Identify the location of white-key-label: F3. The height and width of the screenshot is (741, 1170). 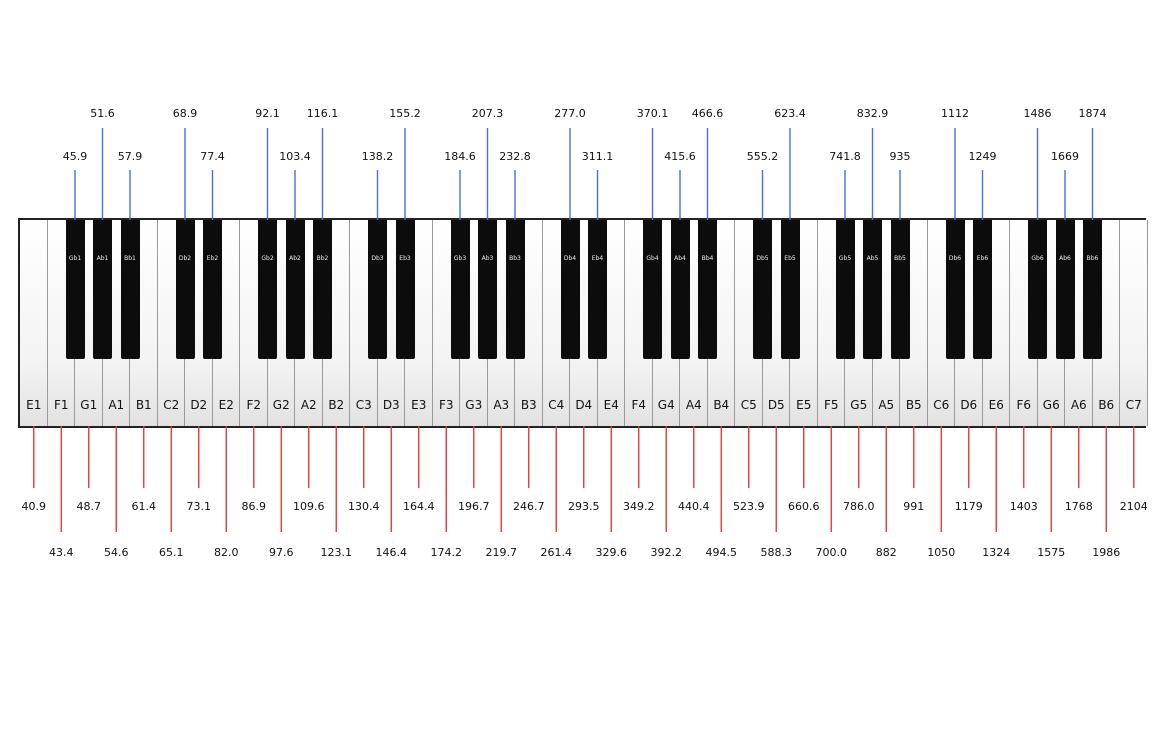
(446, 405).